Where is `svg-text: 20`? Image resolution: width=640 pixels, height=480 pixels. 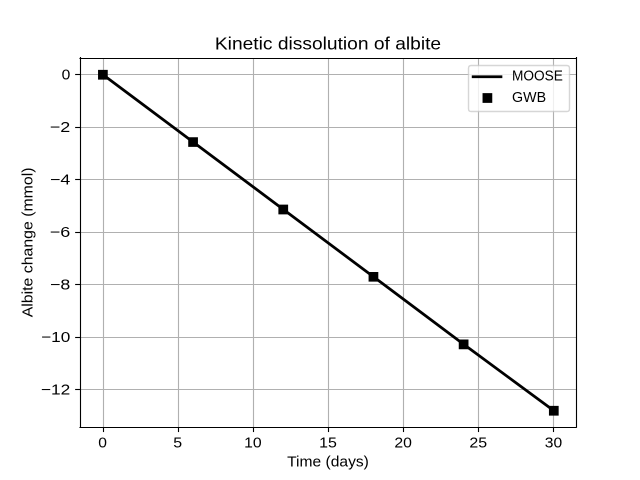
svg-text: 20 is located at coordinates (403, 443).